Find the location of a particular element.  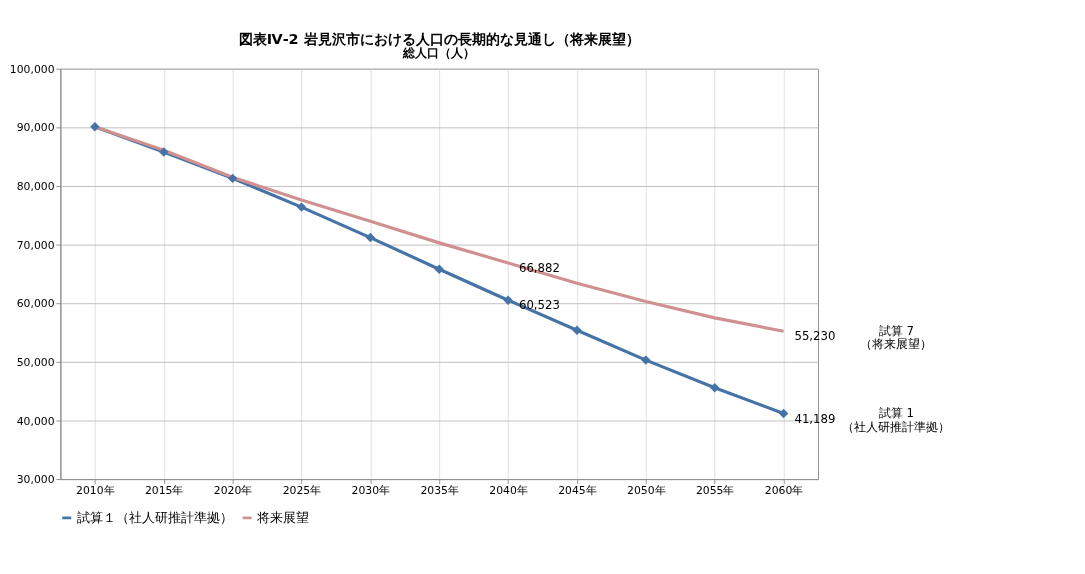

y-tick-label: 50,000 is located at coordinates (35, 362).